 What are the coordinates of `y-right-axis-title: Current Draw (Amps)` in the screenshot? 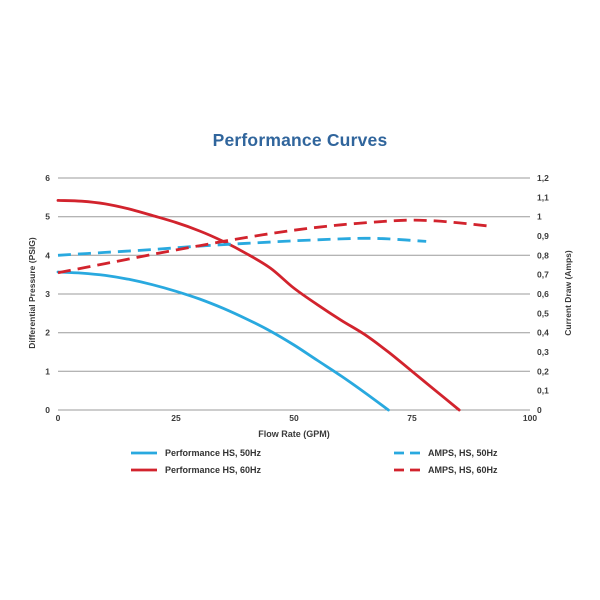 It's located at (568, 293).